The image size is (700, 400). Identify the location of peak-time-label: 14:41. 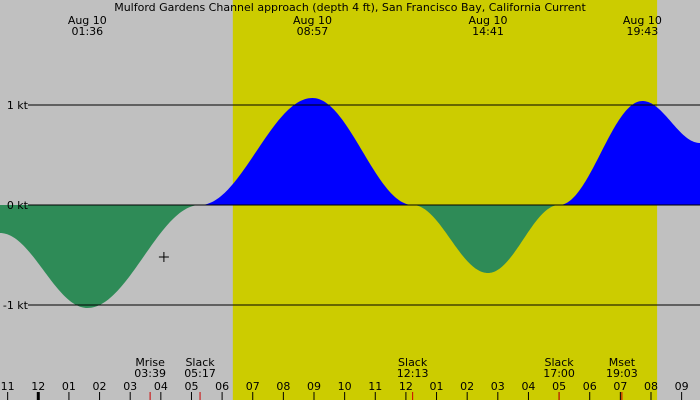
(488, 31).